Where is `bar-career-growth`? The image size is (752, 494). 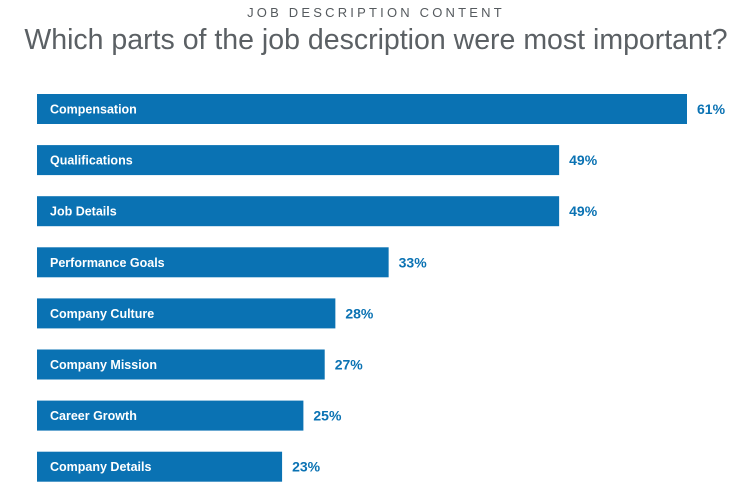
bar-career-growth is located at coordinates (170, 415).